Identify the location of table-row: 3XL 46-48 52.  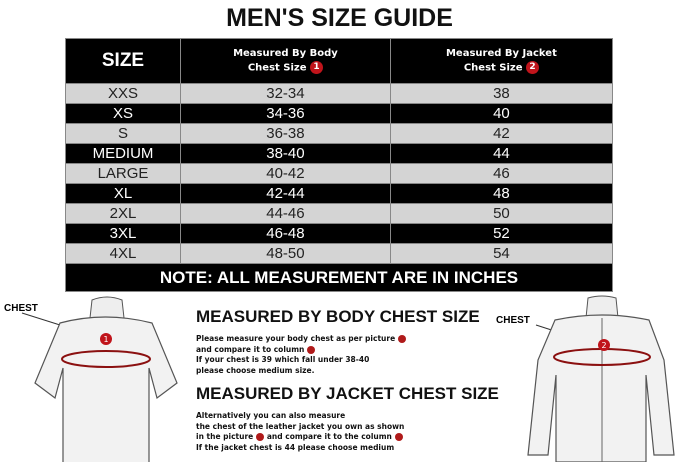
(339, 233).